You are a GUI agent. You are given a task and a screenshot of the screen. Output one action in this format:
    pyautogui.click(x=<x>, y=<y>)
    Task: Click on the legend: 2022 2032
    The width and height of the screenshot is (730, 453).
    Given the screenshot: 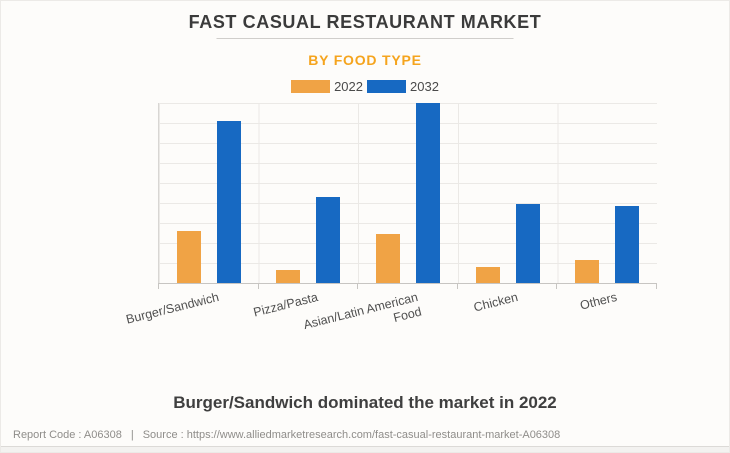 What is the action you would take?
    pyautogui.click(x=365, y=86)
    